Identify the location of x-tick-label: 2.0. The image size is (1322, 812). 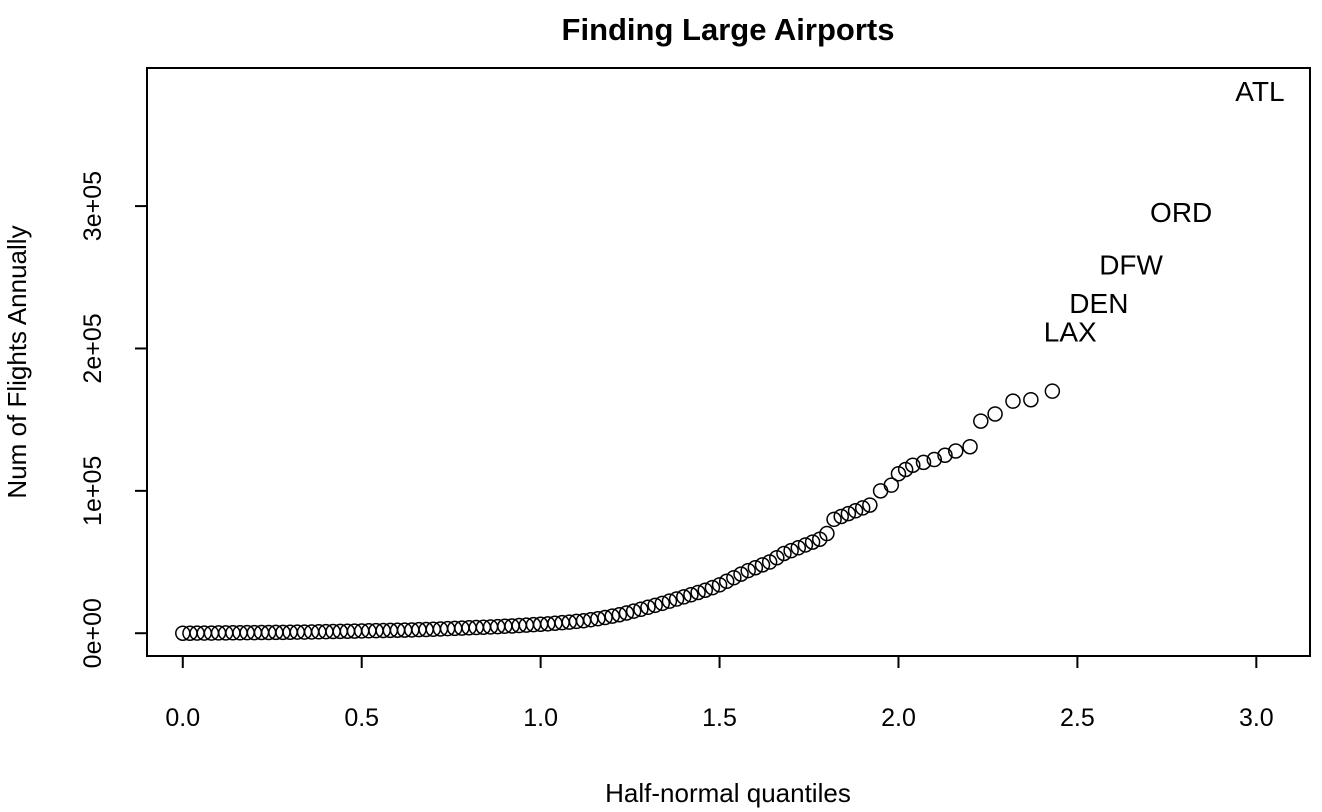
(898, 718).